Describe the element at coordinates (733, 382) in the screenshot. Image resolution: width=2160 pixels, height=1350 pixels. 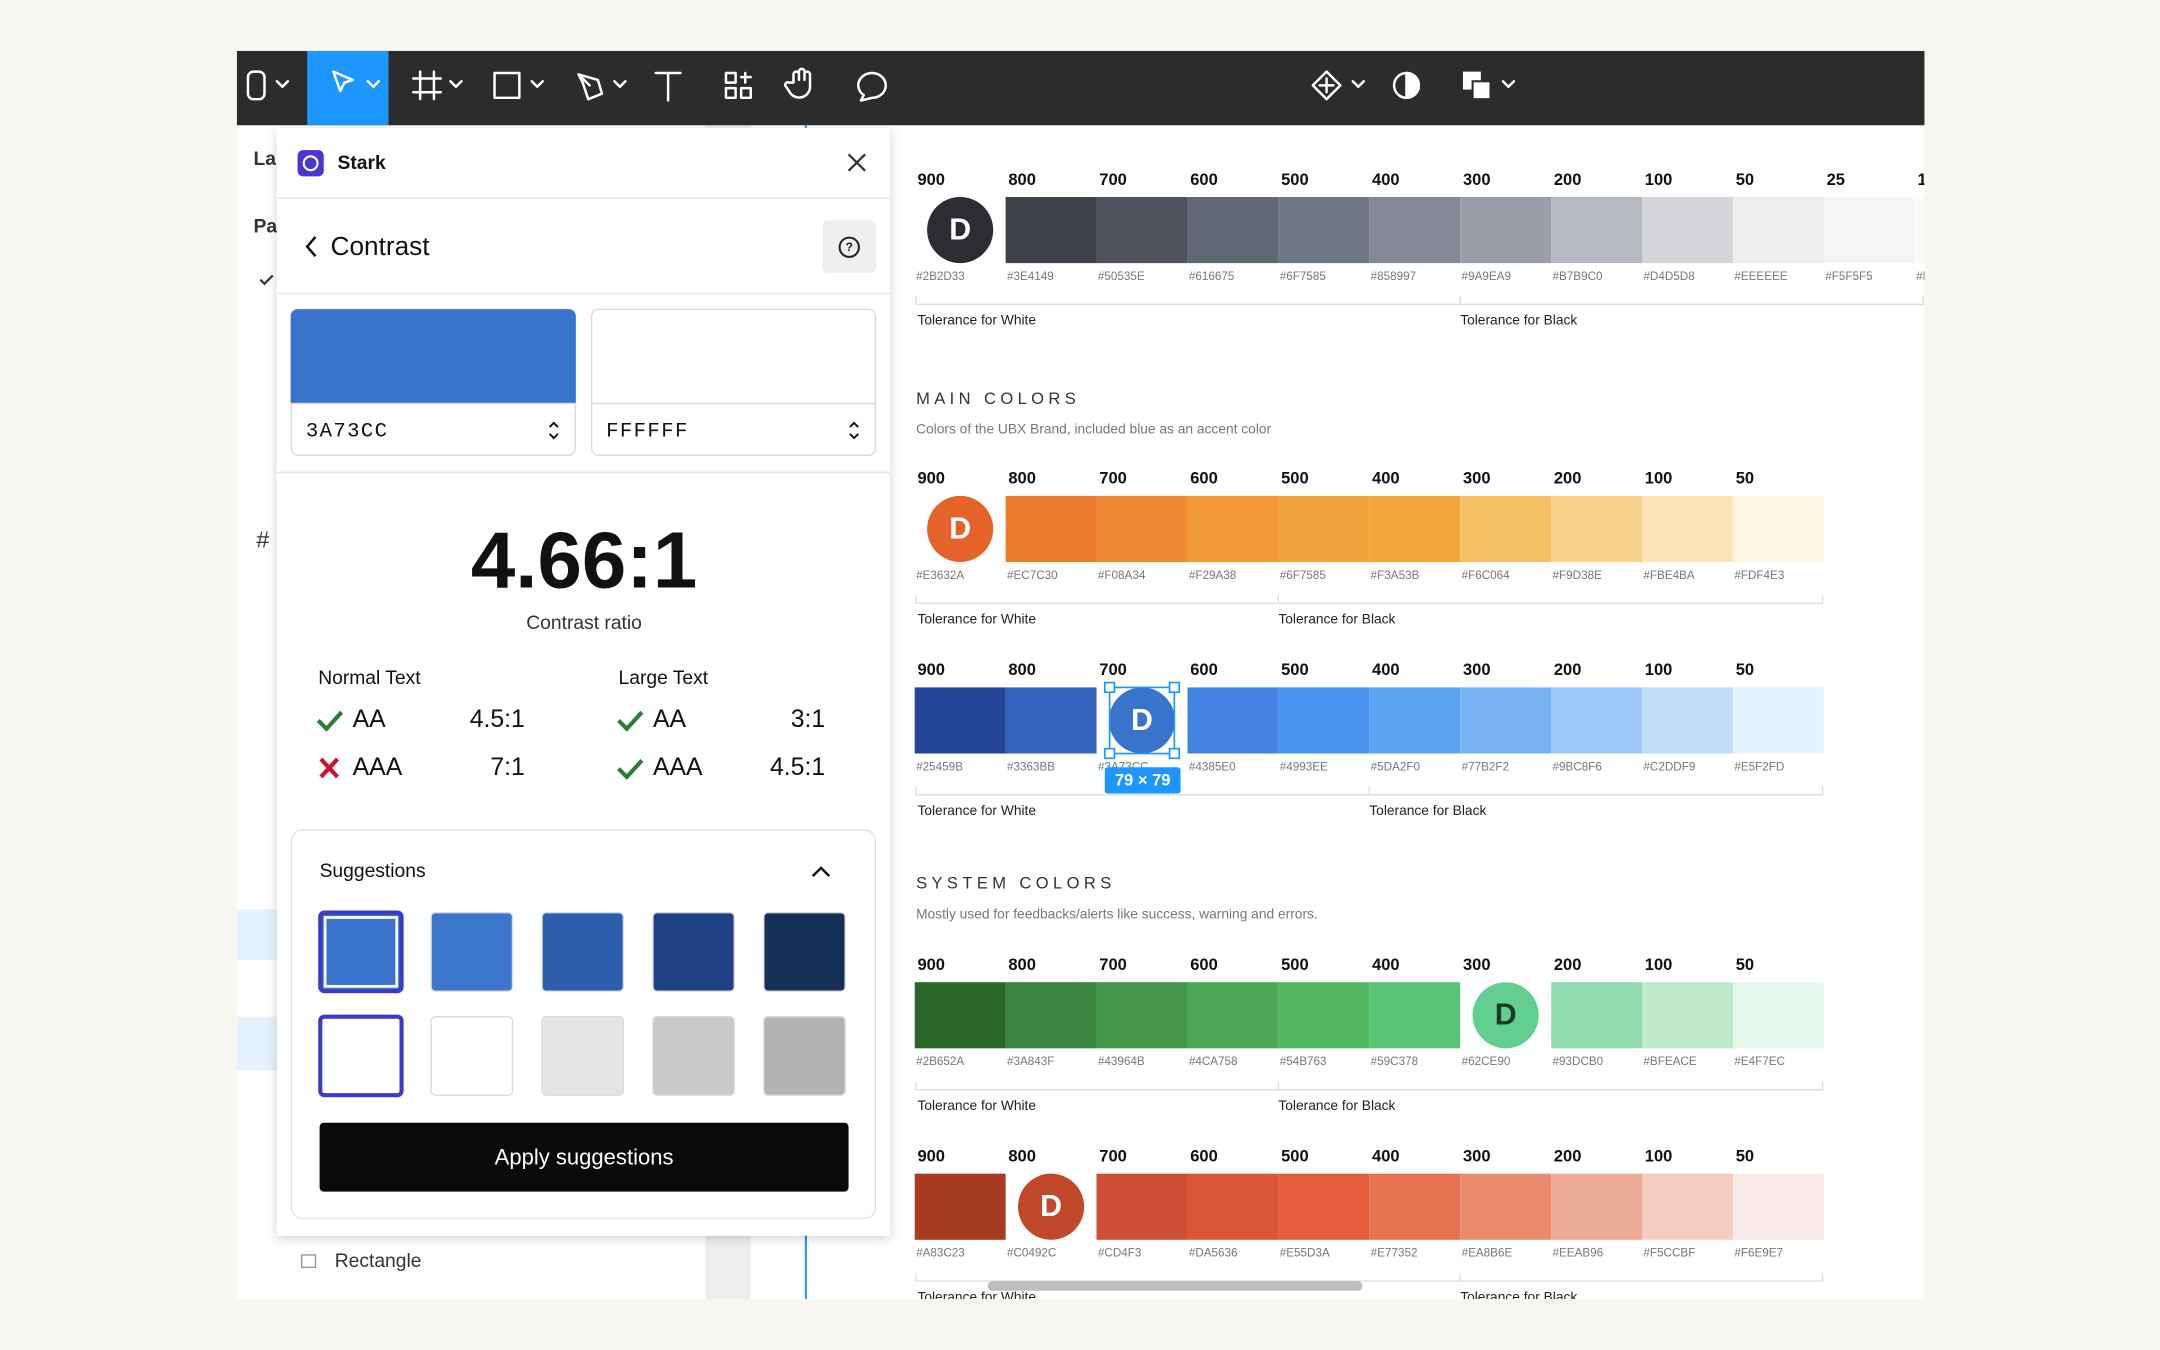
I see `background-box` at that location.